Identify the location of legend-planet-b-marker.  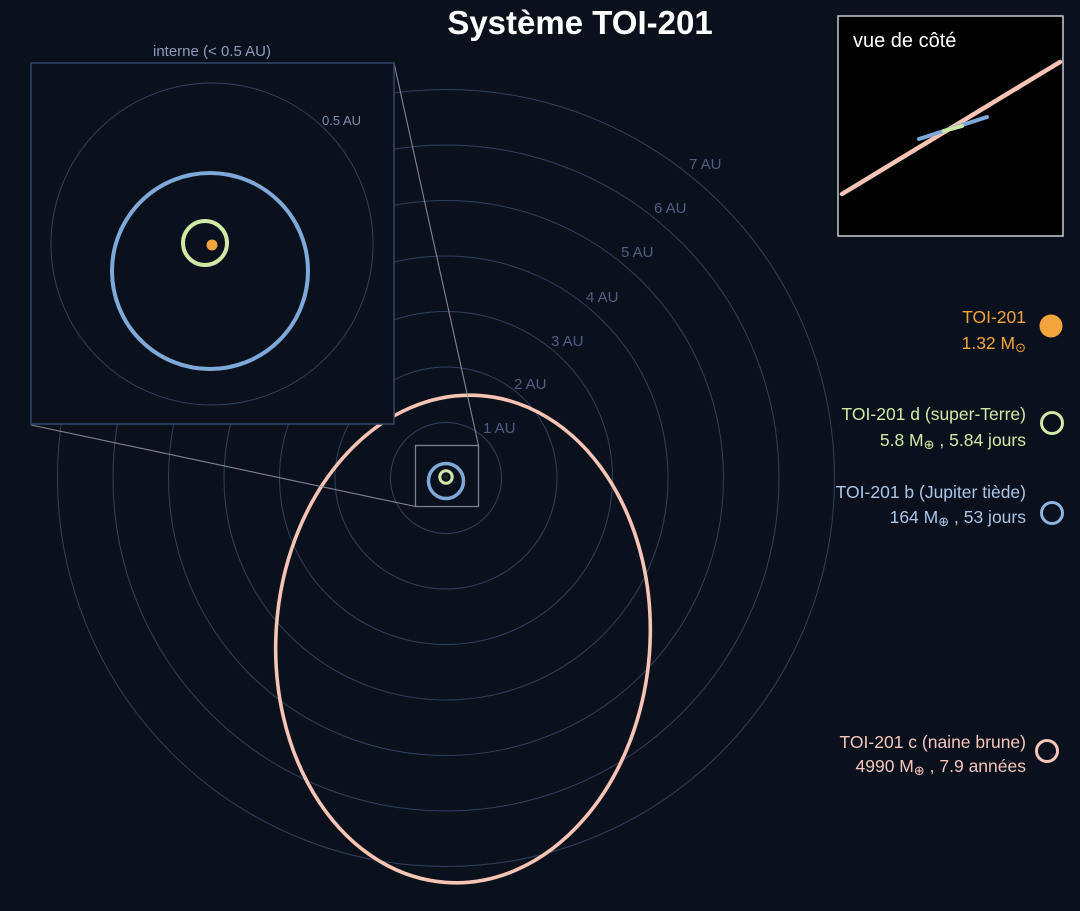
(1052, 513).